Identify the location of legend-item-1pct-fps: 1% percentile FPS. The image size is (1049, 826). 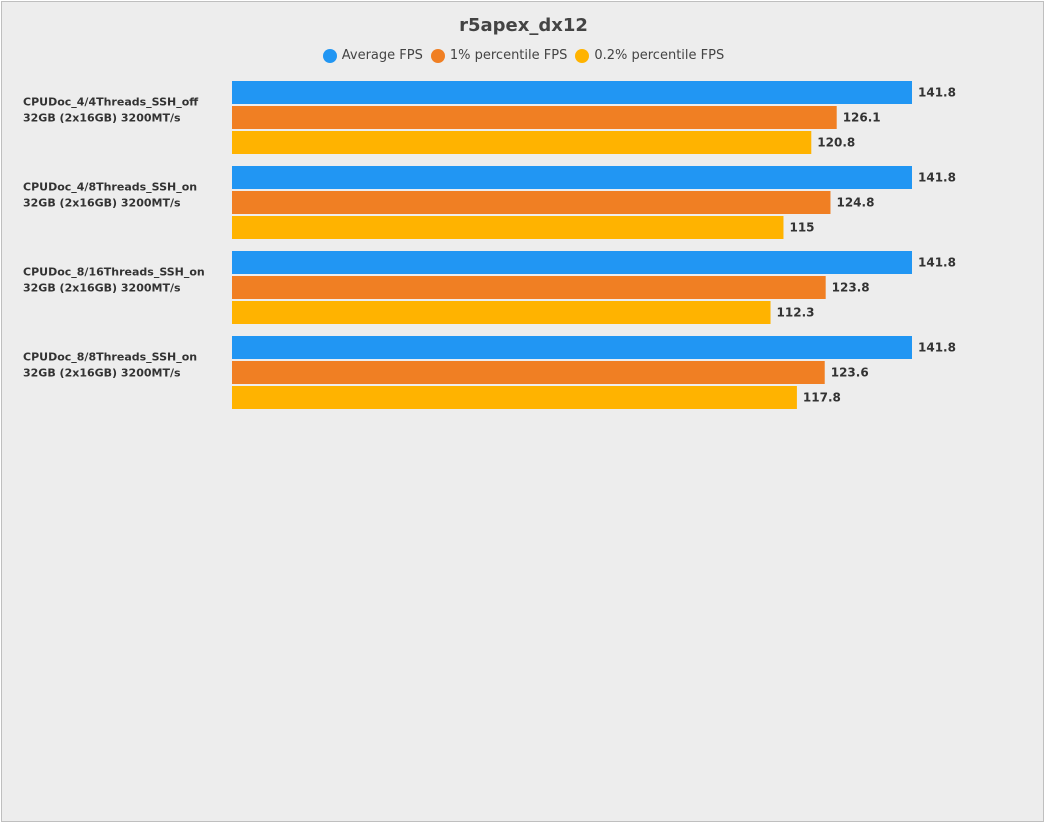
(499, 55).